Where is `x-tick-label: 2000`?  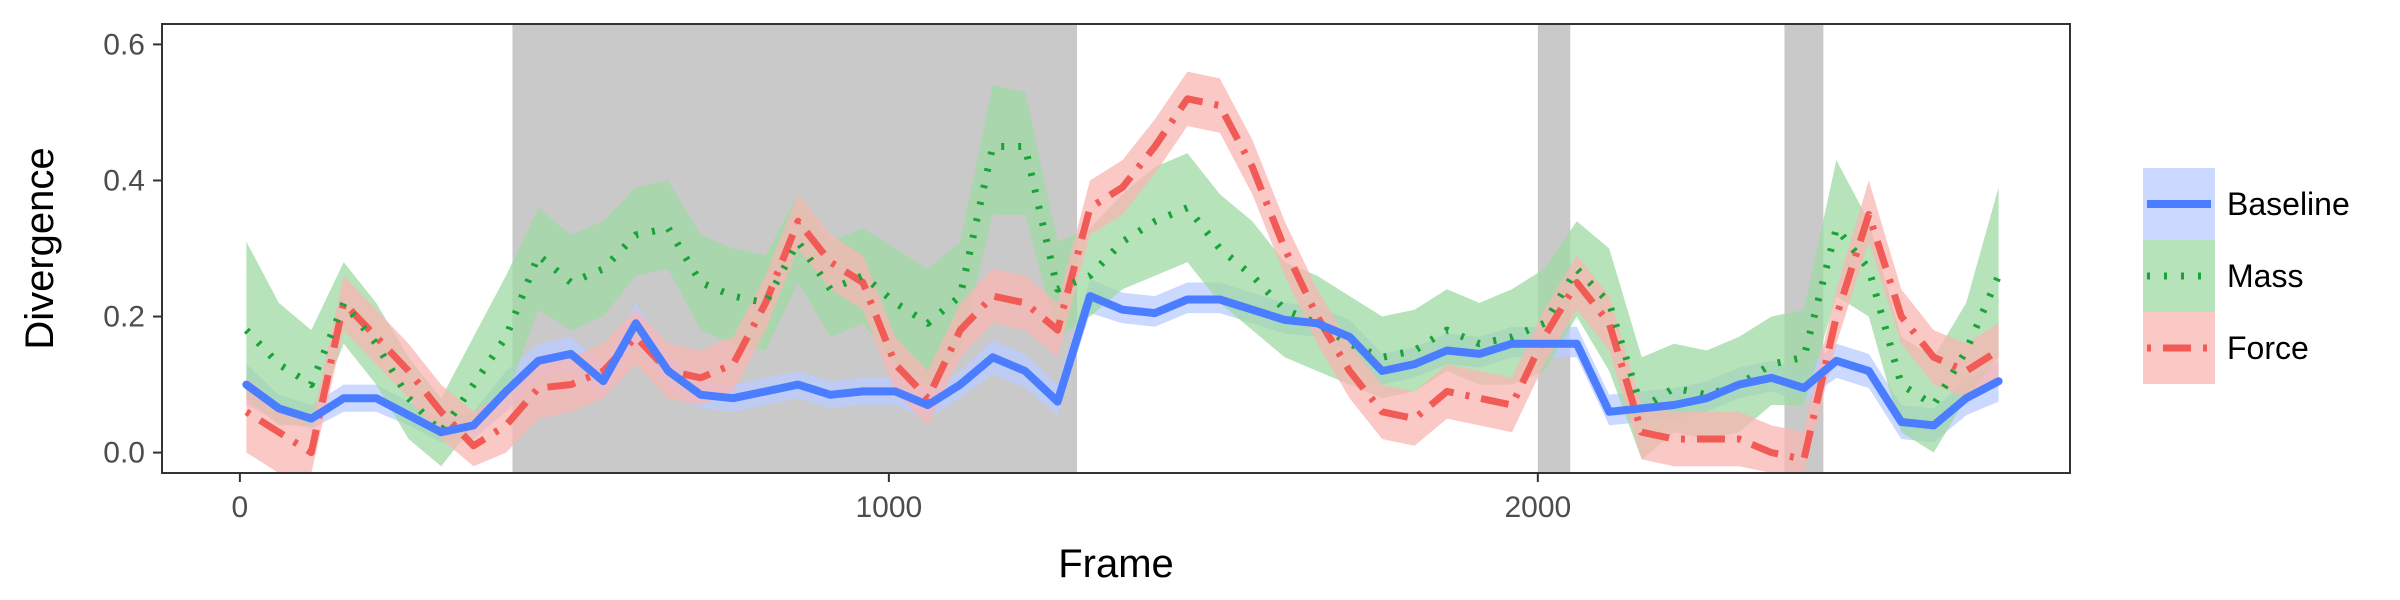
x-tick-label: 2000 is located at coordinates (1537, 507).